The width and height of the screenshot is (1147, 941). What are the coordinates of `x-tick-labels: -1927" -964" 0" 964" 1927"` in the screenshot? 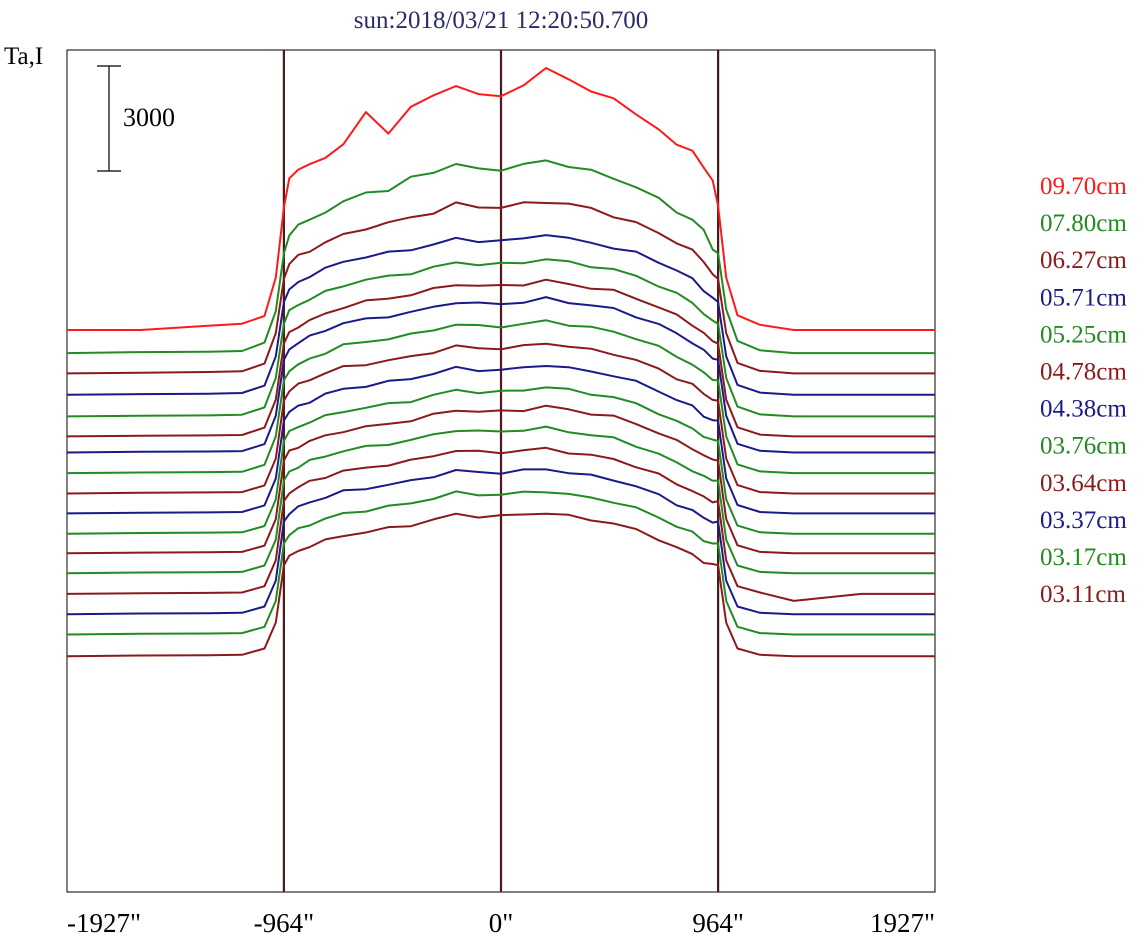 It's located at (501, 923).